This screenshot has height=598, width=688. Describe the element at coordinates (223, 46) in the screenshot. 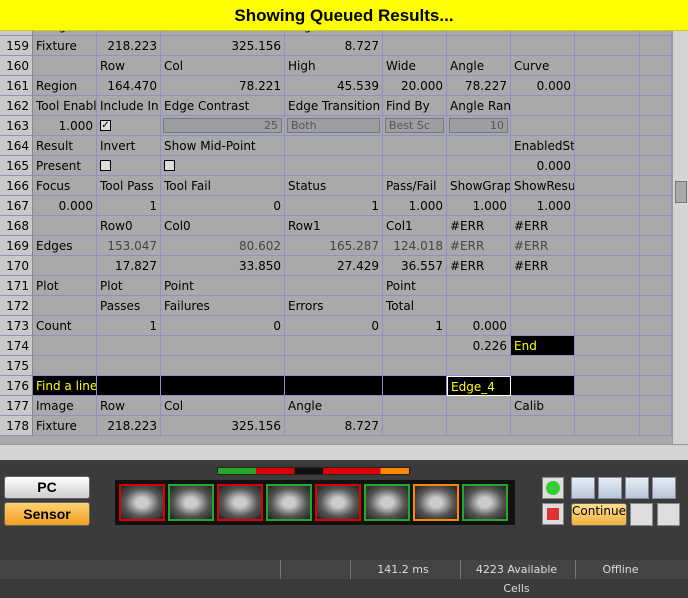

I see `cell: 325.156` at that location.